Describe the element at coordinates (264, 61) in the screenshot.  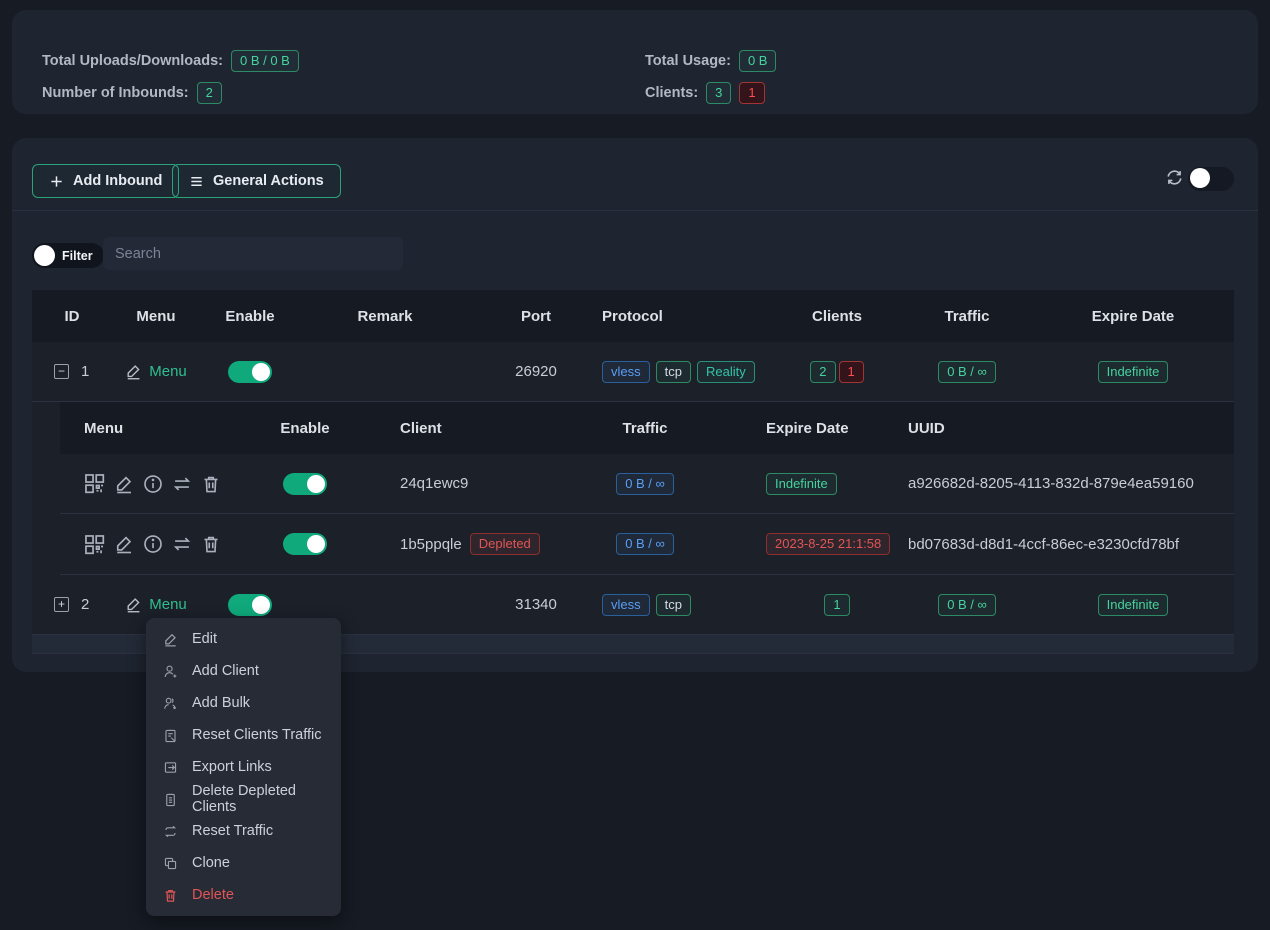
I see `uploads-value-badge: 0 B / 0 B` at that location.